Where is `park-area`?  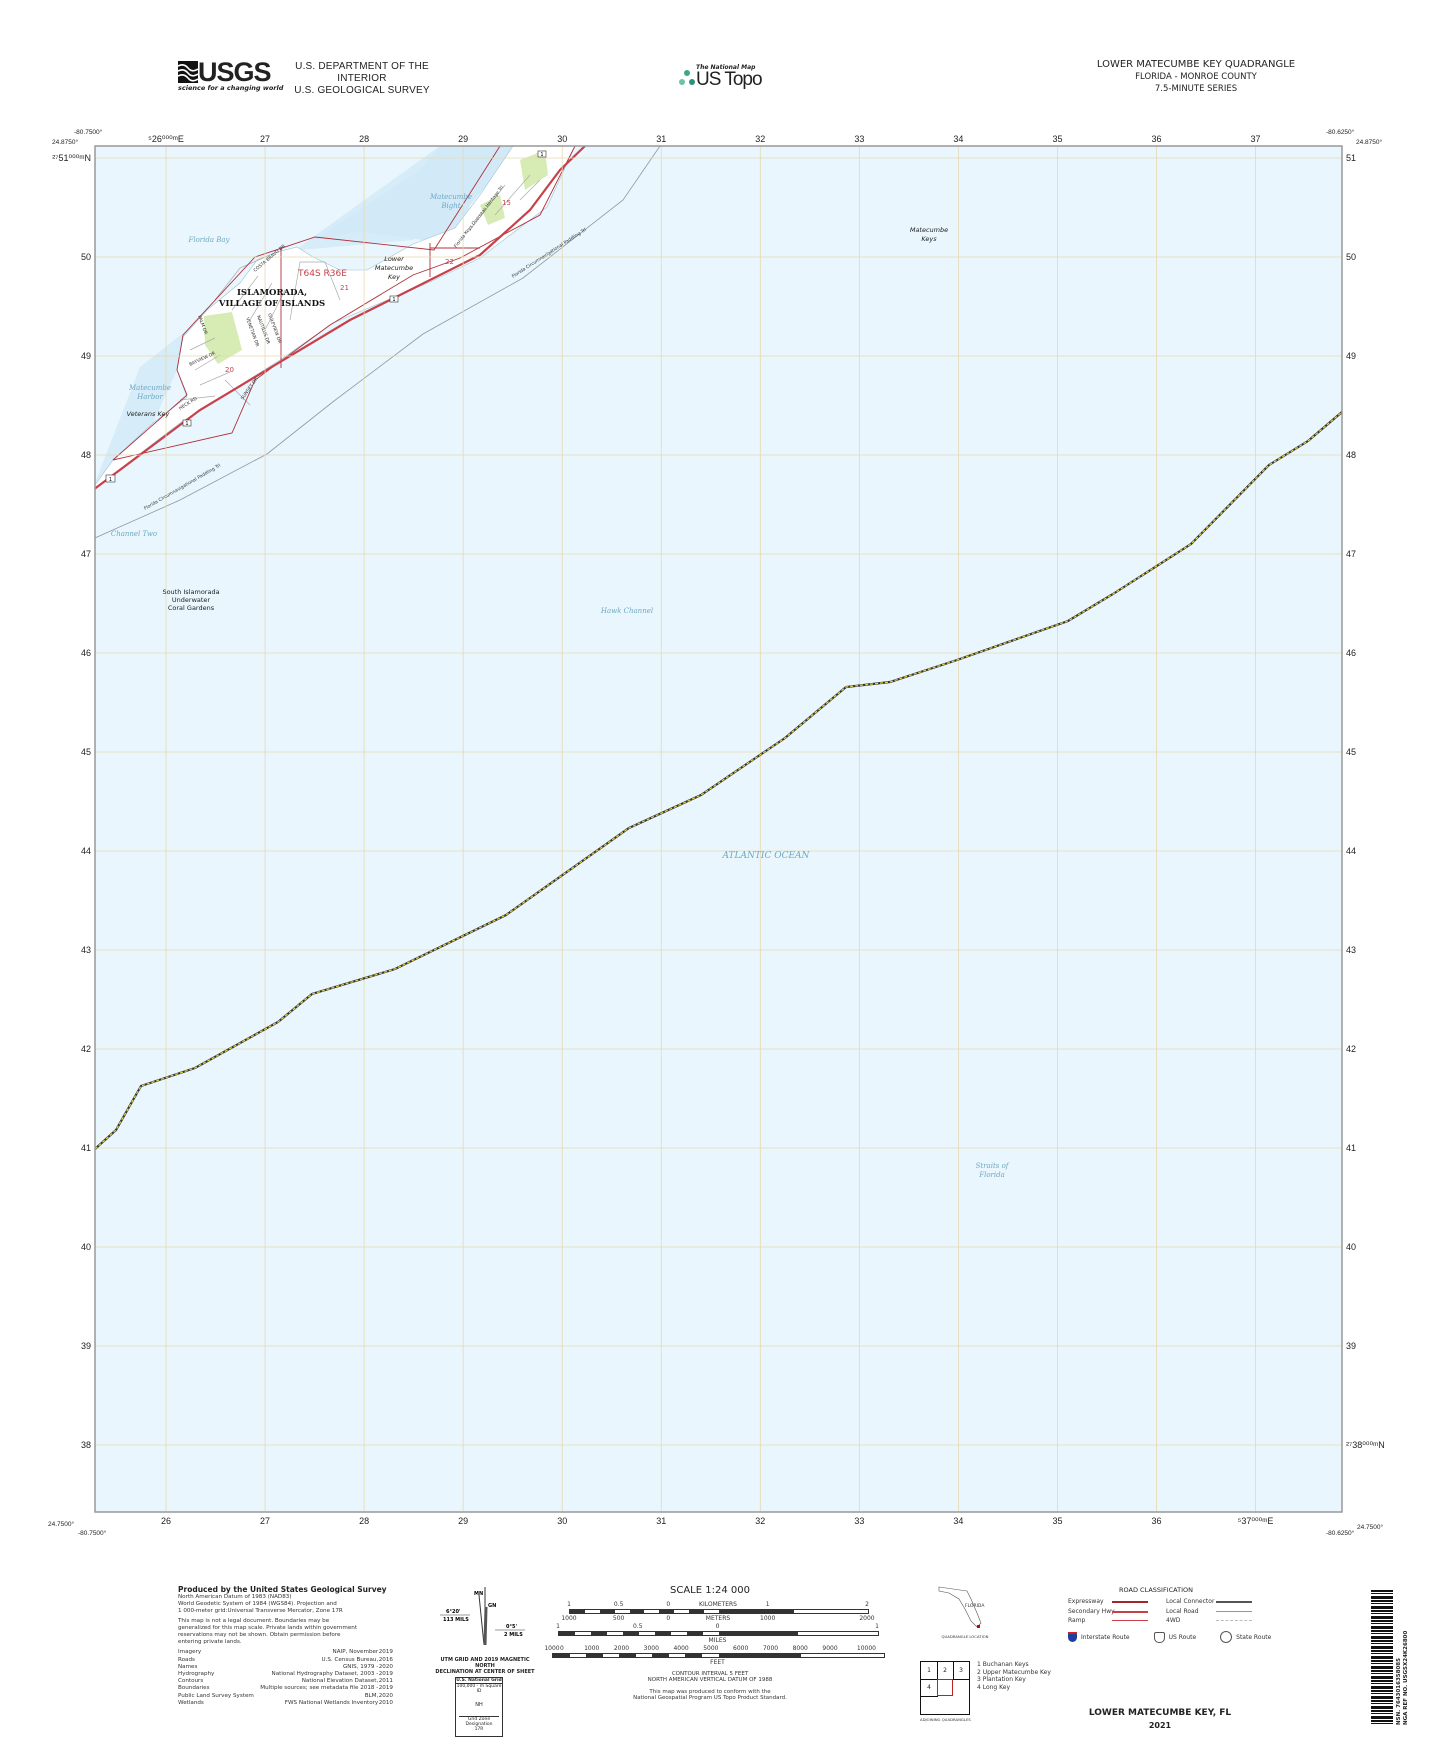
park-area is located at coordinates (223, 338).